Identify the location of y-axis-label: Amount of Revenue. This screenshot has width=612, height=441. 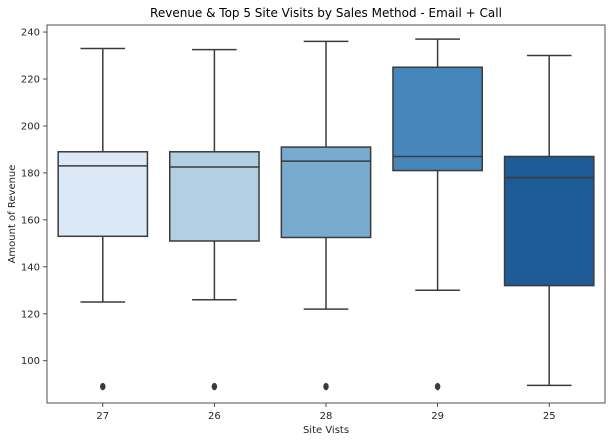
(12, 214).